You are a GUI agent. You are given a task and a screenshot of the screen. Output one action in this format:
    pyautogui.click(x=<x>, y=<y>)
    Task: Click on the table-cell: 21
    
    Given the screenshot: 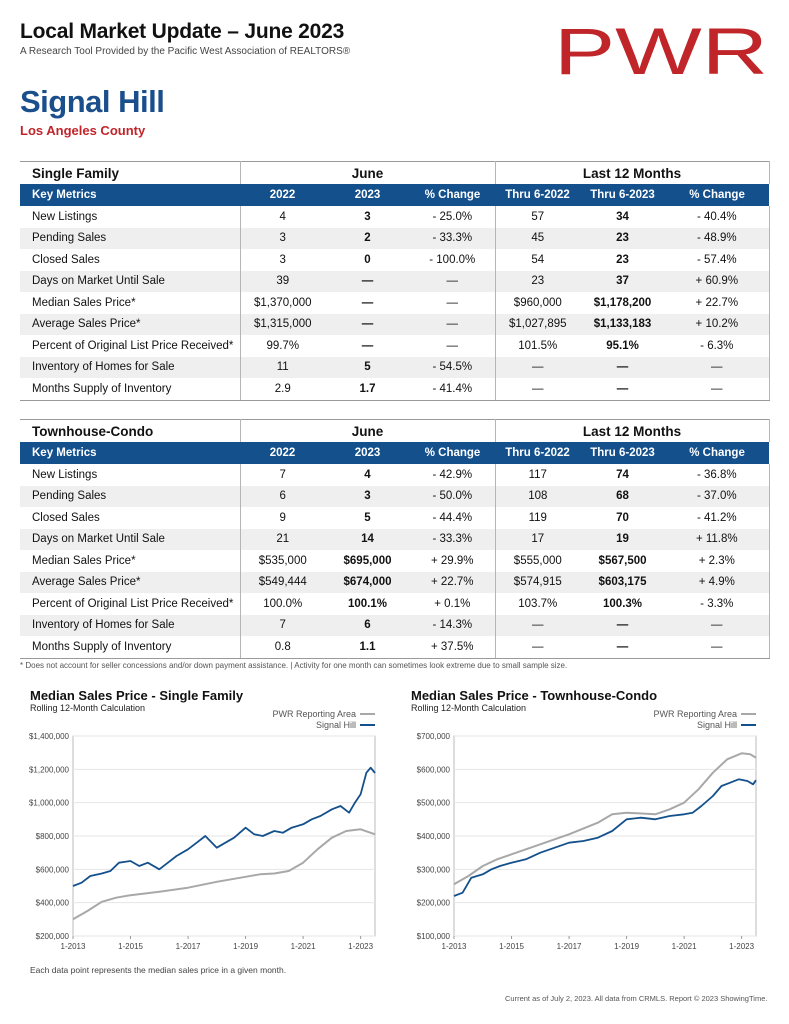 What is the action you would take?
    pyautogui.click(x=282, y=539)
    